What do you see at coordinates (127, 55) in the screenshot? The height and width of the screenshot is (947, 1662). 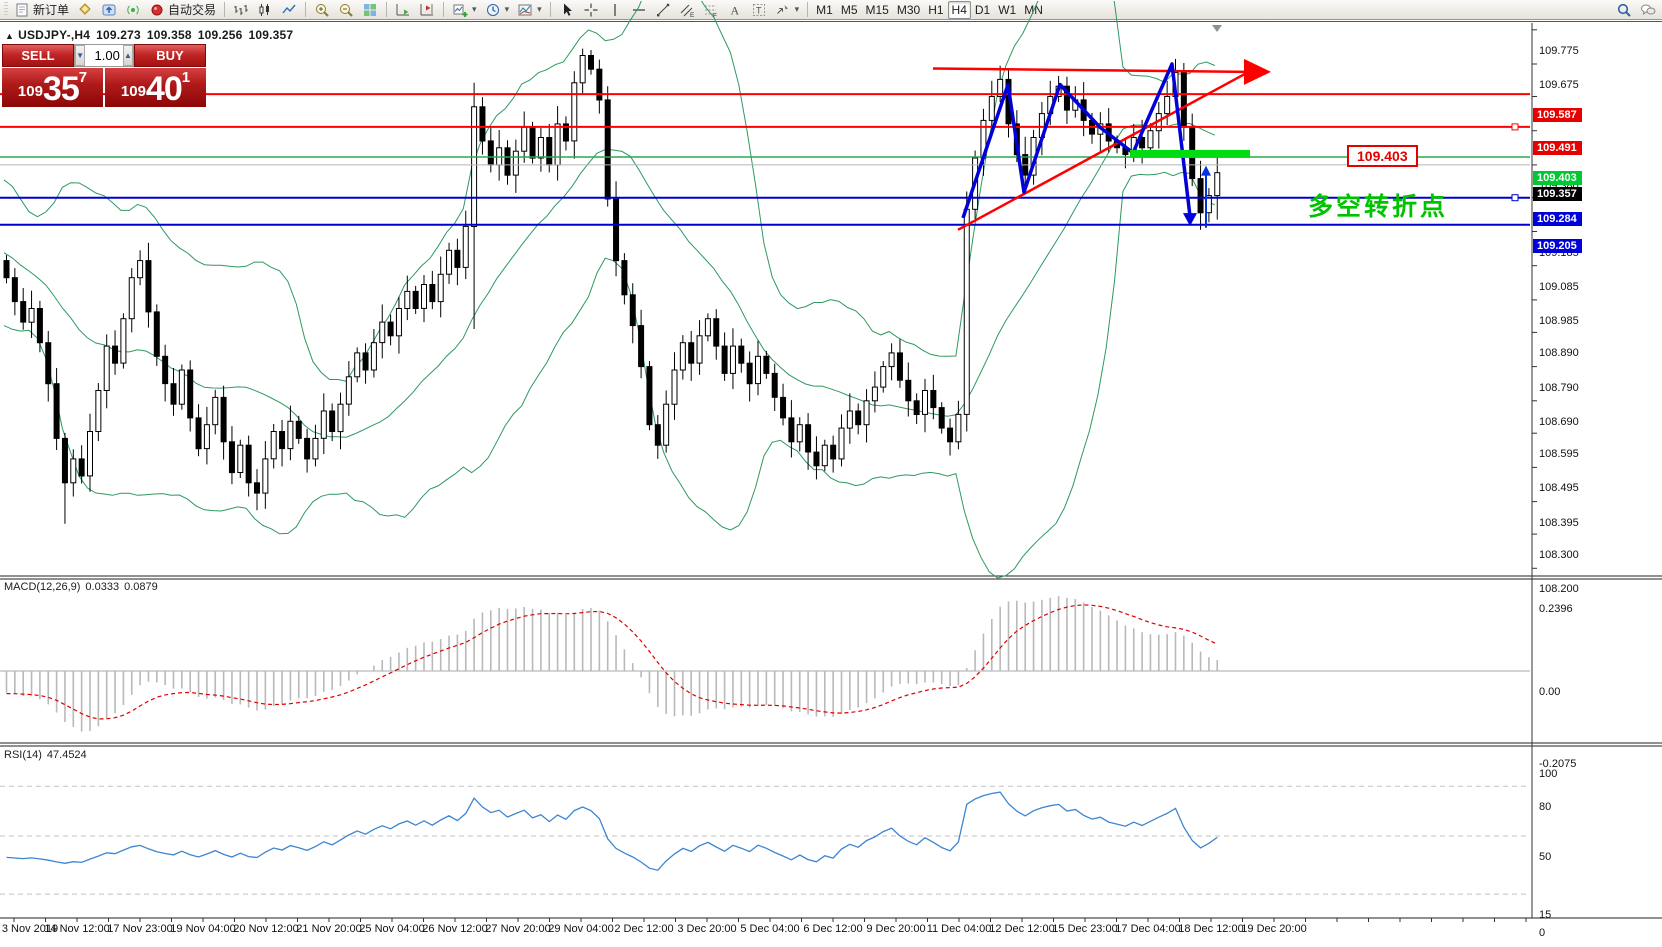 I see `volume-increase-button: ▲` at bounding box center [127, 55].